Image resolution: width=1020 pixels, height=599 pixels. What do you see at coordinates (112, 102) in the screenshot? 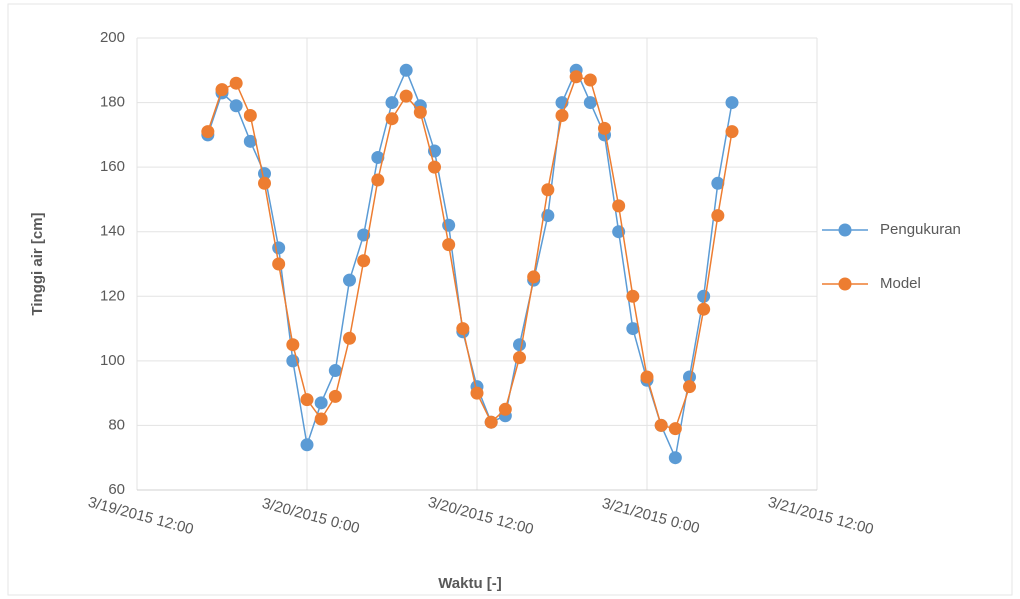
I see `y-tick-label: 180` at bounding box center [112, 102].